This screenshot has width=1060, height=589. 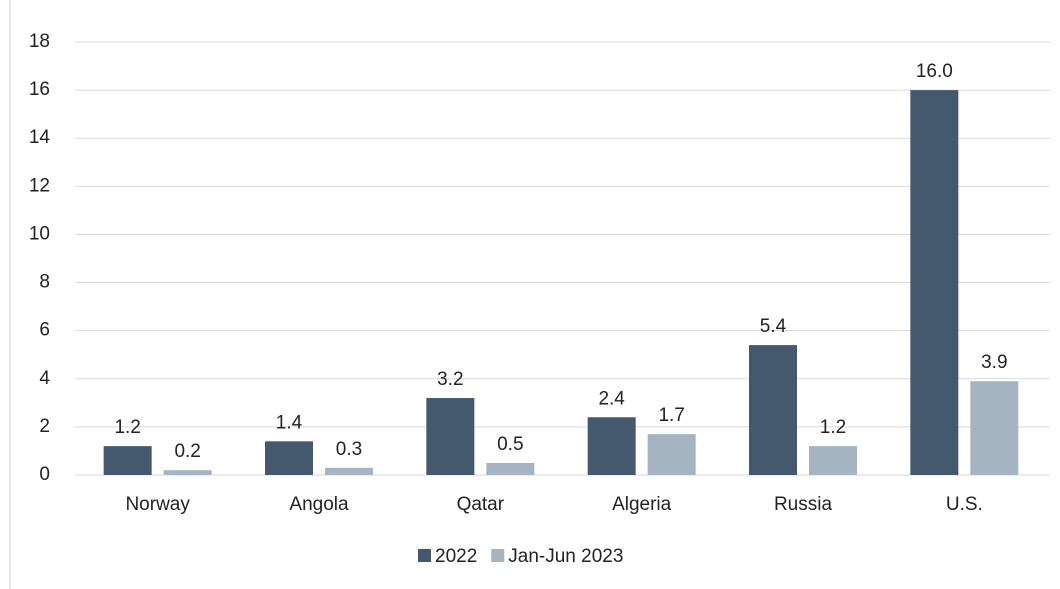 I want to click on value-label: 0.2, so click(x=187, y=451).